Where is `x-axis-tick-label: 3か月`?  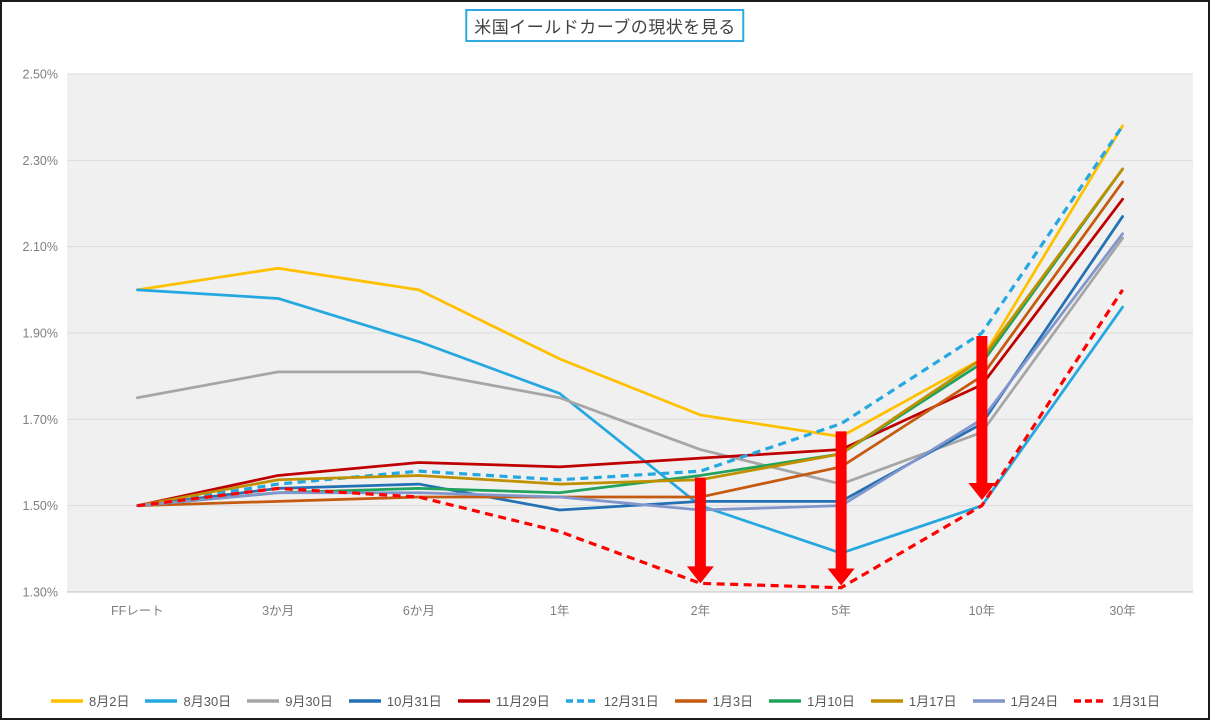
x-axis-tick-label: 3か月 is located at coordinates (278, 611).